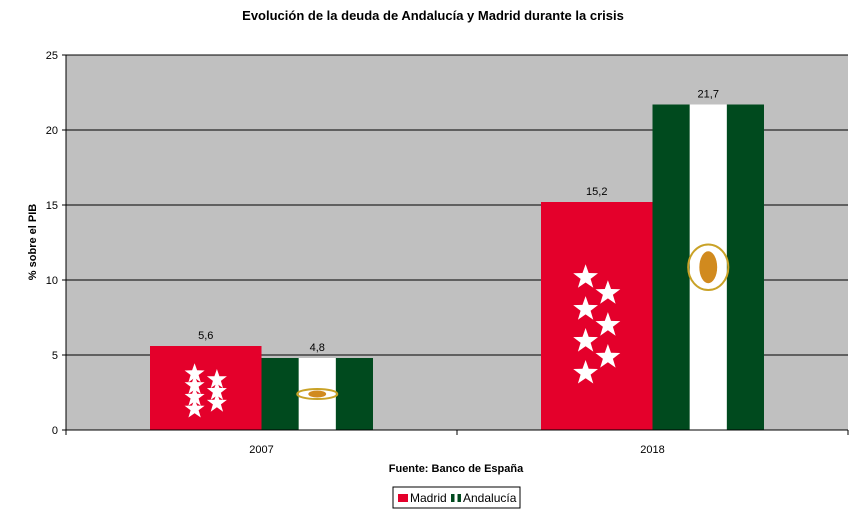  I want to click on data-label: 4,8, so click(317, 348).